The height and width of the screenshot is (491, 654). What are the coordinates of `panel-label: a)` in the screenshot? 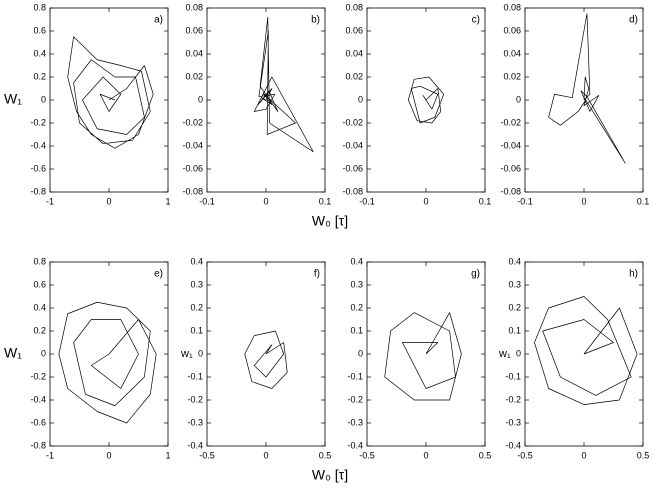 It's located at (158, 20).